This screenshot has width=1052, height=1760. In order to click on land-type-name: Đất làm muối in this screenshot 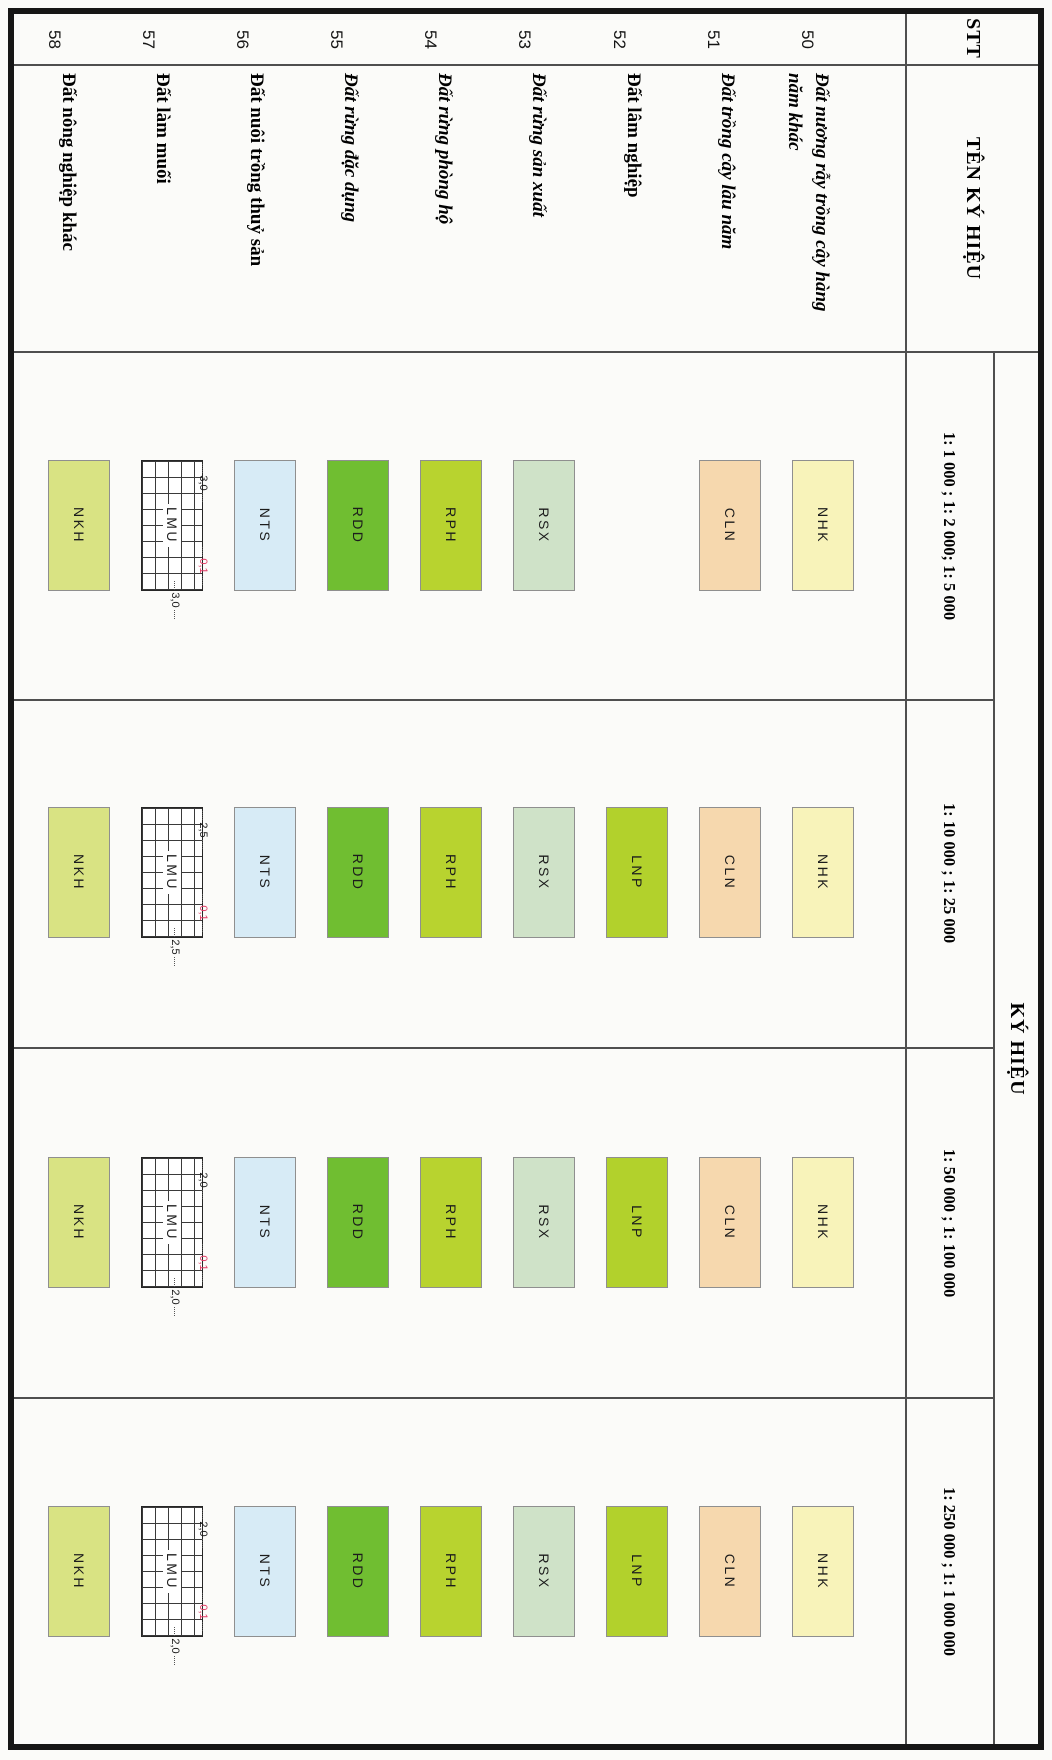, I will do `click(162, 128)`.